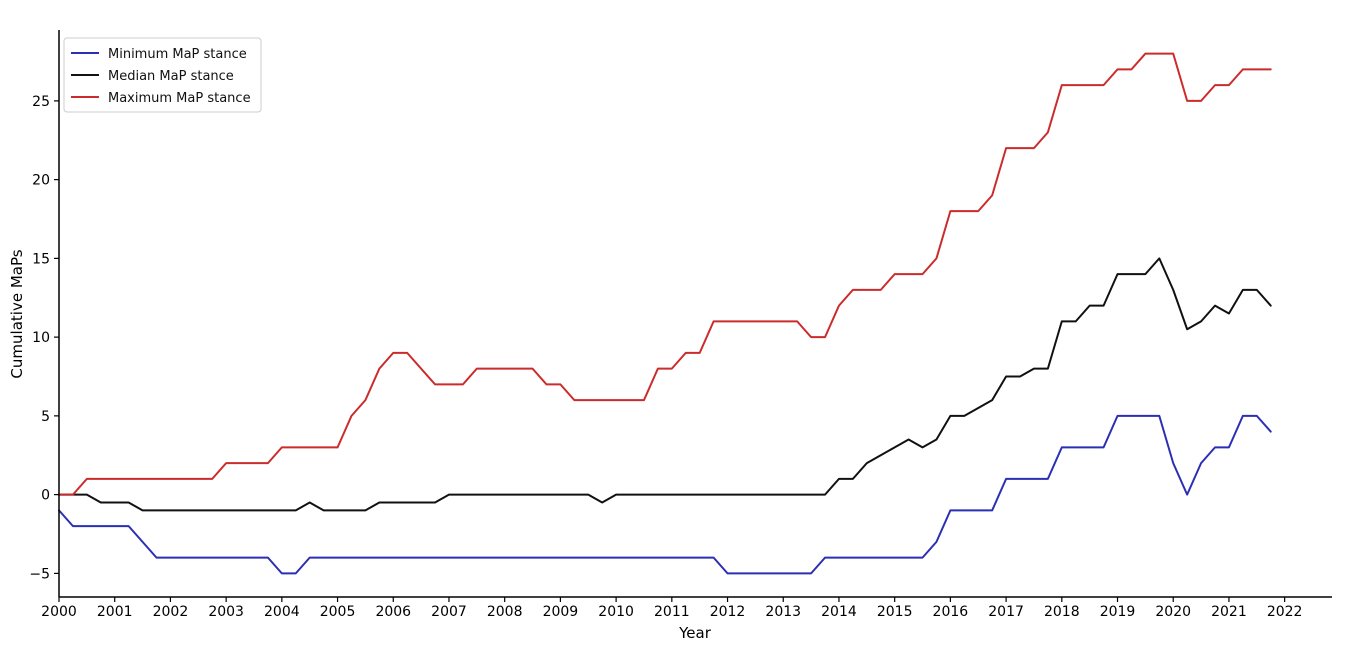 The image size is (1354, 651). I want to click on x-tick-label: 2003, so click(226, 612).